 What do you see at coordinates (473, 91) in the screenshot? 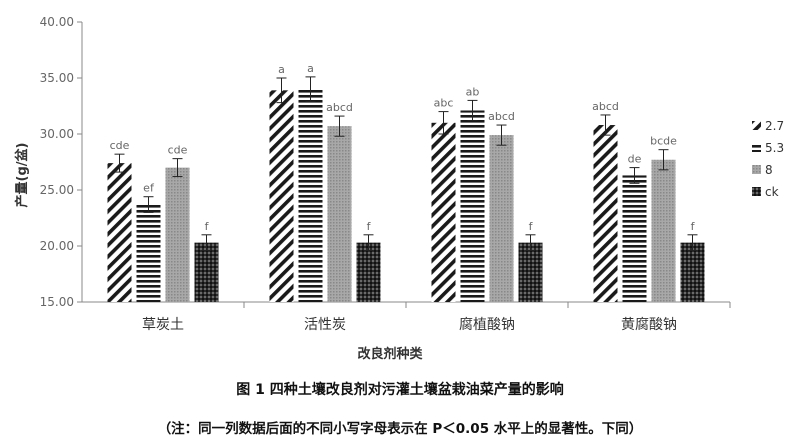
I see `significance-label: ab` at bounding box center [473, 91].